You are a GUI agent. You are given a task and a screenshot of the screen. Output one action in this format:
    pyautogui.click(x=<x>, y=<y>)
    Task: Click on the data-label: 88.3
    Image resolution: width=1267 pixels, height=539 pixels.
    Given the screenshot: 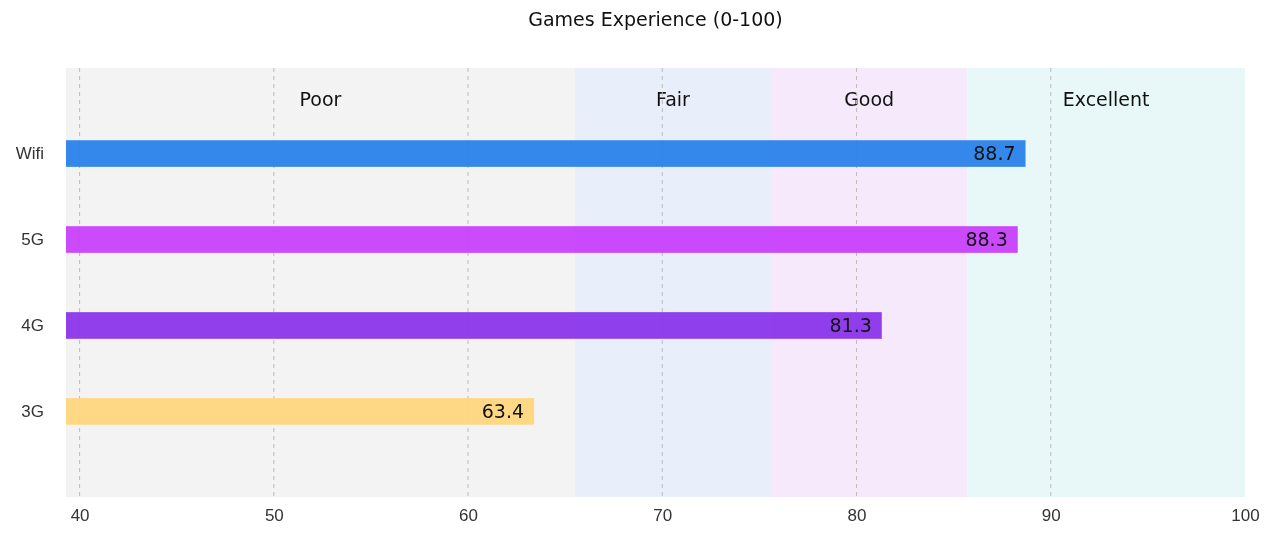 What is the action you would take?
    pyautogui.click(x=986, y=239)
    